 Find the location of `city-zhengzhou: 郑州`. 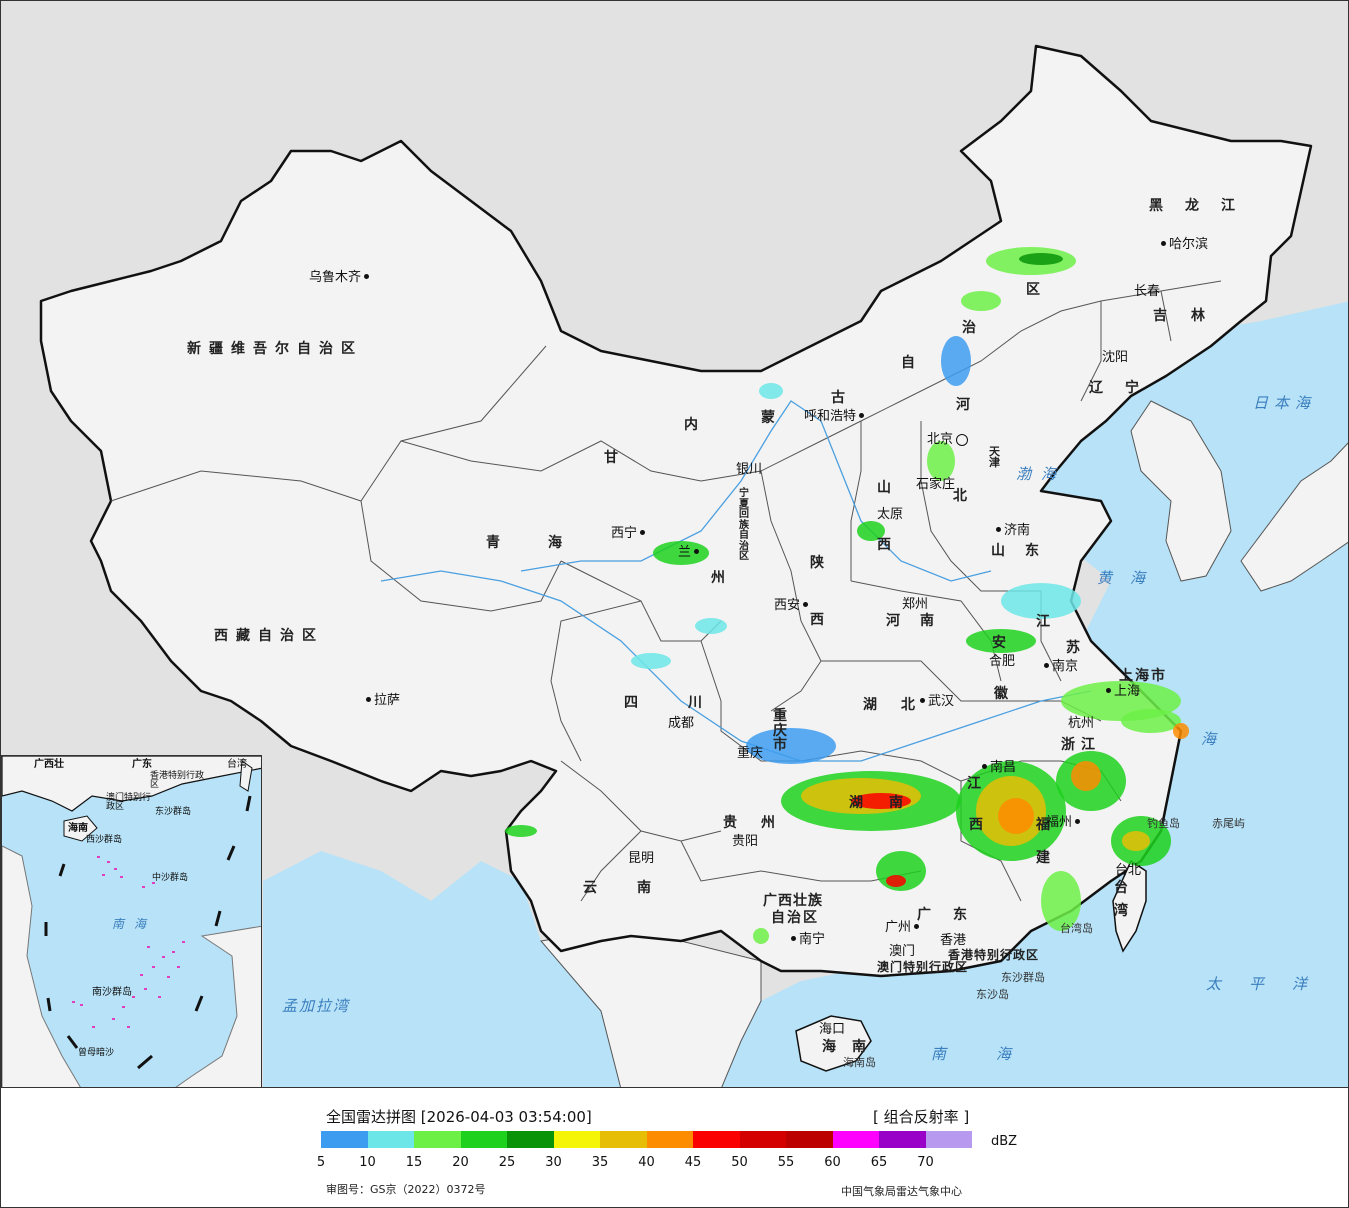

city-zhengzhou: 郑州 is located at coordinates (915, 604).